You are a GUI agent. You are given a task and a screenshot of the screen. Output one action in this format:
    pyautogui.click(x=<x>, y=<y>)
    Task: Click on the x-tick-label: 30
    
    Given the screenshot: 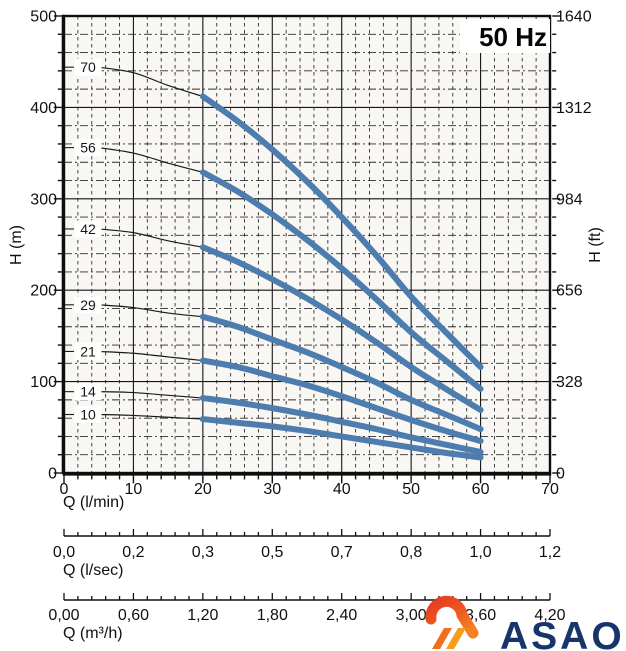 What is the action you would take?
    pyautogui.click(x=272, y=489)
    